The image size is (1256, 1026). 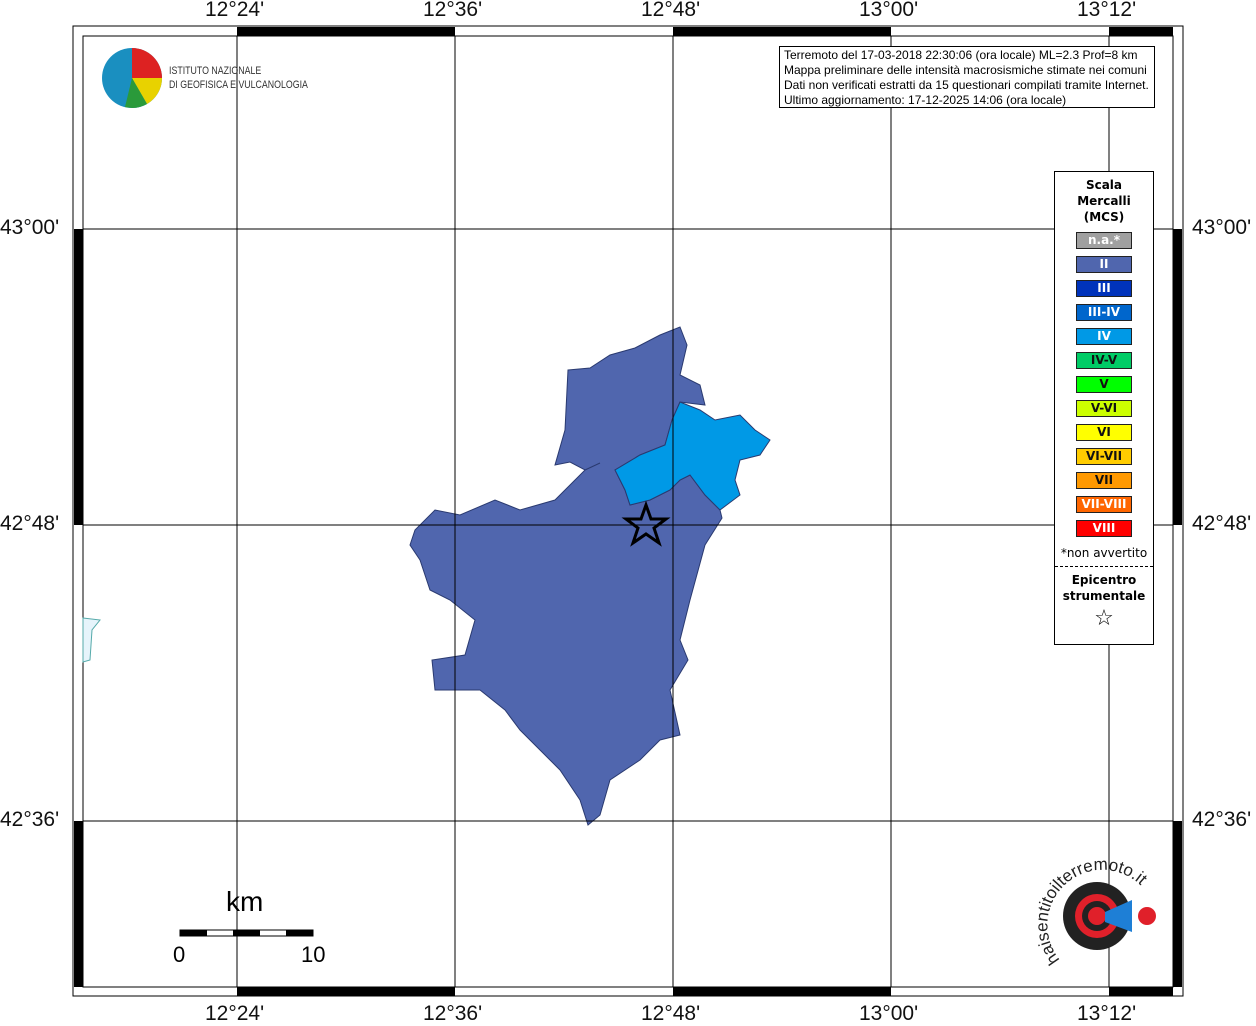 What do you see at coordinates (1104, 185) in the screenshot?
I see `legend-title-line: Scala` at bounding box center [1104, 185].